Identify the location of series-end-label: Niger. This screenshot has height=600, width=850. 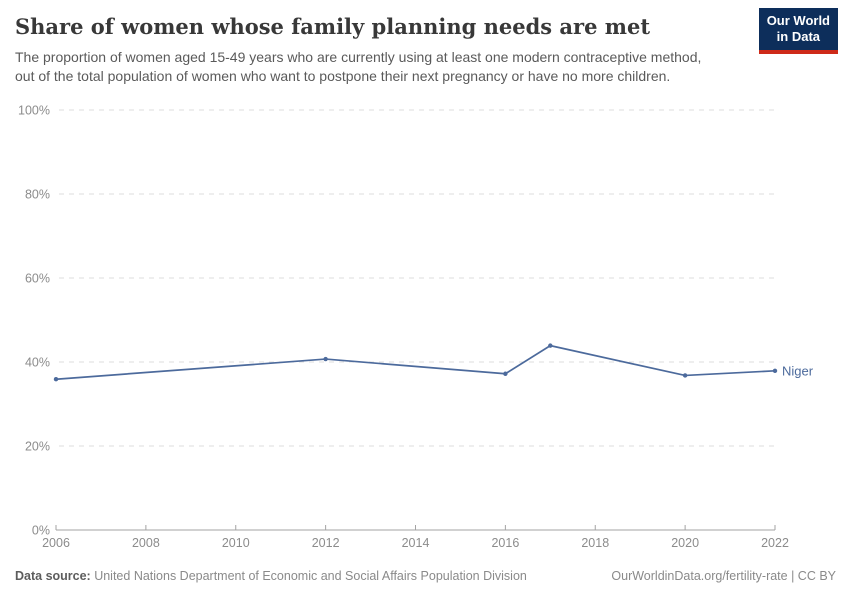
(798, 370).